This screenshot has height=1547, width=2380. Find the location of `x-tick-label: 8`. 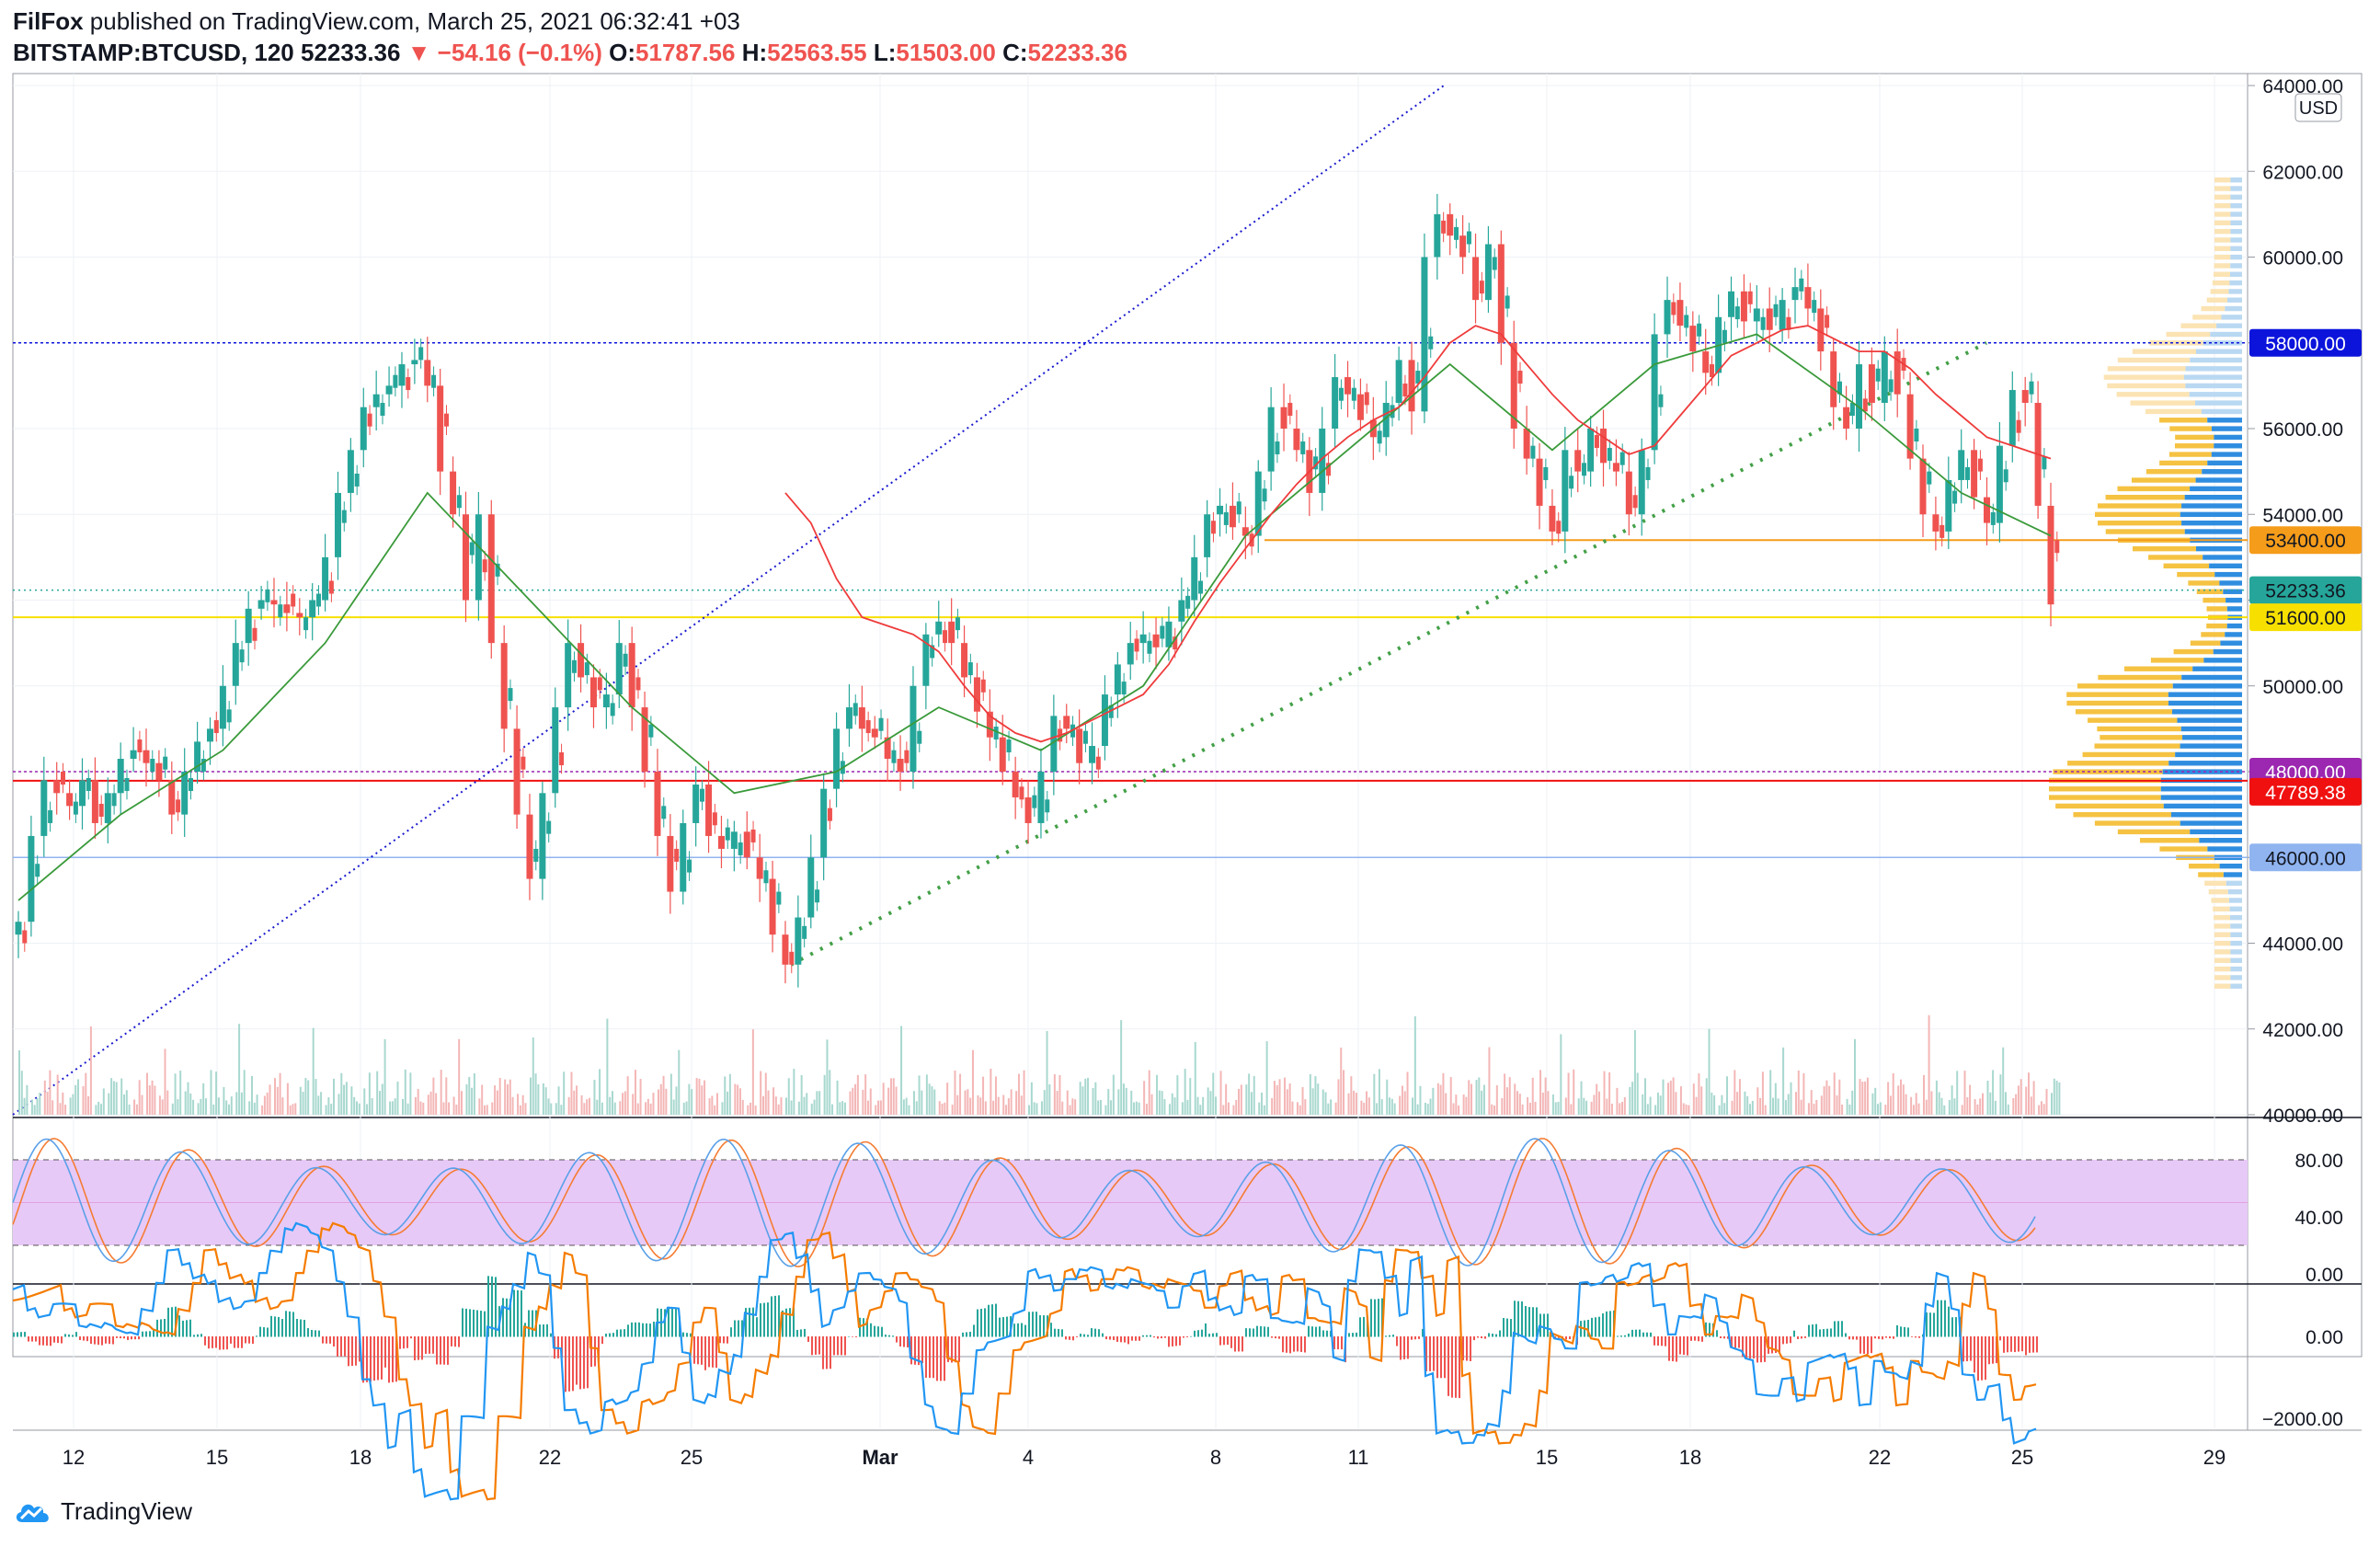

x-tick-label: 8 is located at coordinates (1215, 1457).